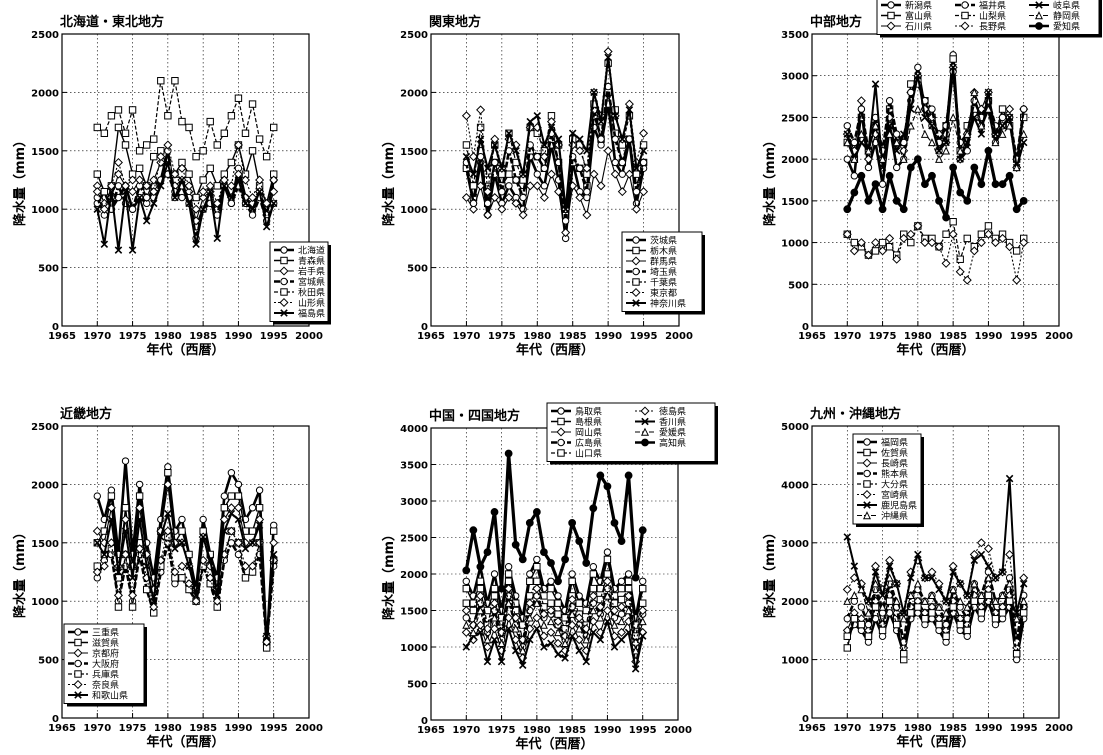 The height and width of the screenshot is (755, 1103). What do you see at coordinates (1066, 6) in the screenshot?
I see `legend-label: 岐阜県` at bounding box center [1066, 6].